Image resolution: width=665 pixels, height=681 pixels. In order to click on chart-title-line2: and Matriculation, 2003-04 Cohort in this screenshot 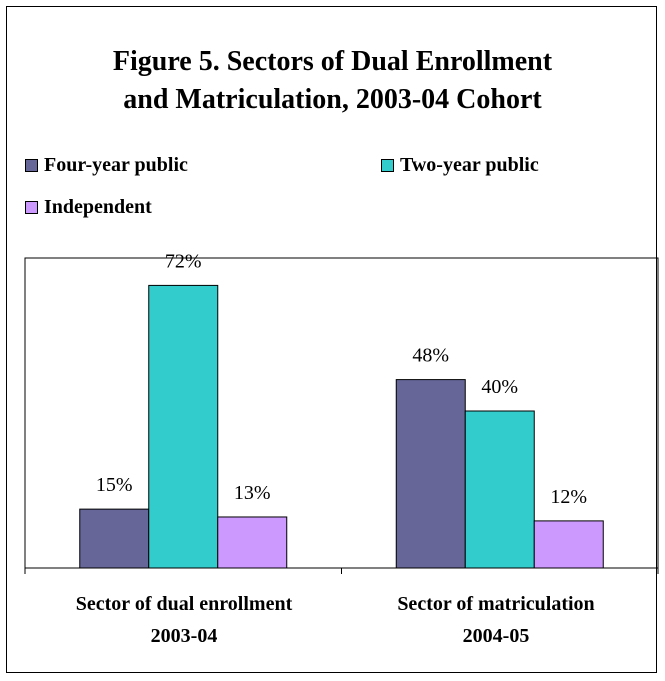, I will do `click(332, 99)`.